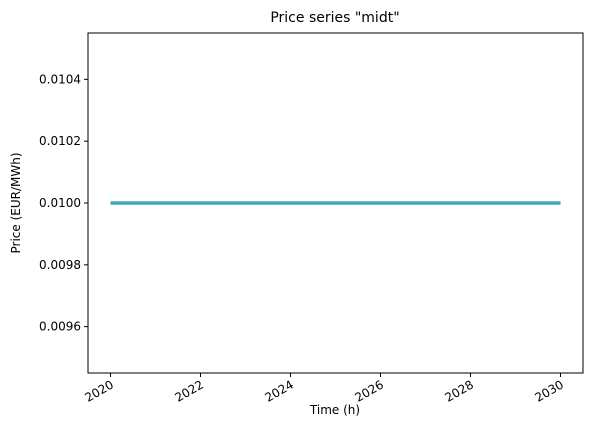 The image size is (593, 427). What do you see at coordinates (60, 265) in the screenshot?
I see `y-tick-label: 0.0098` at bounding box center [60, 265].